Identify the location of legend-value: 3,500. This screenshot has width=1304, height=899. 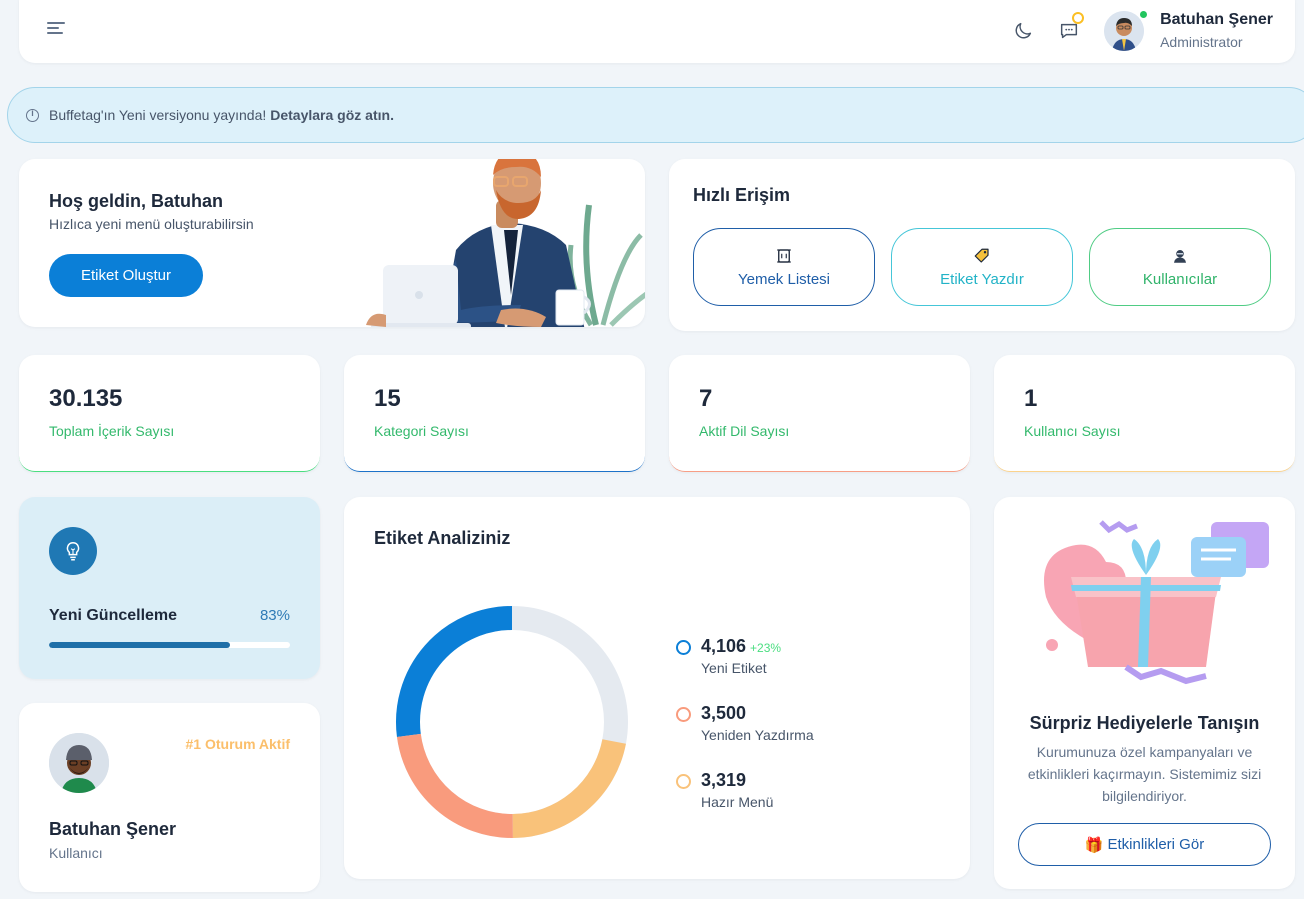
(724, 713).